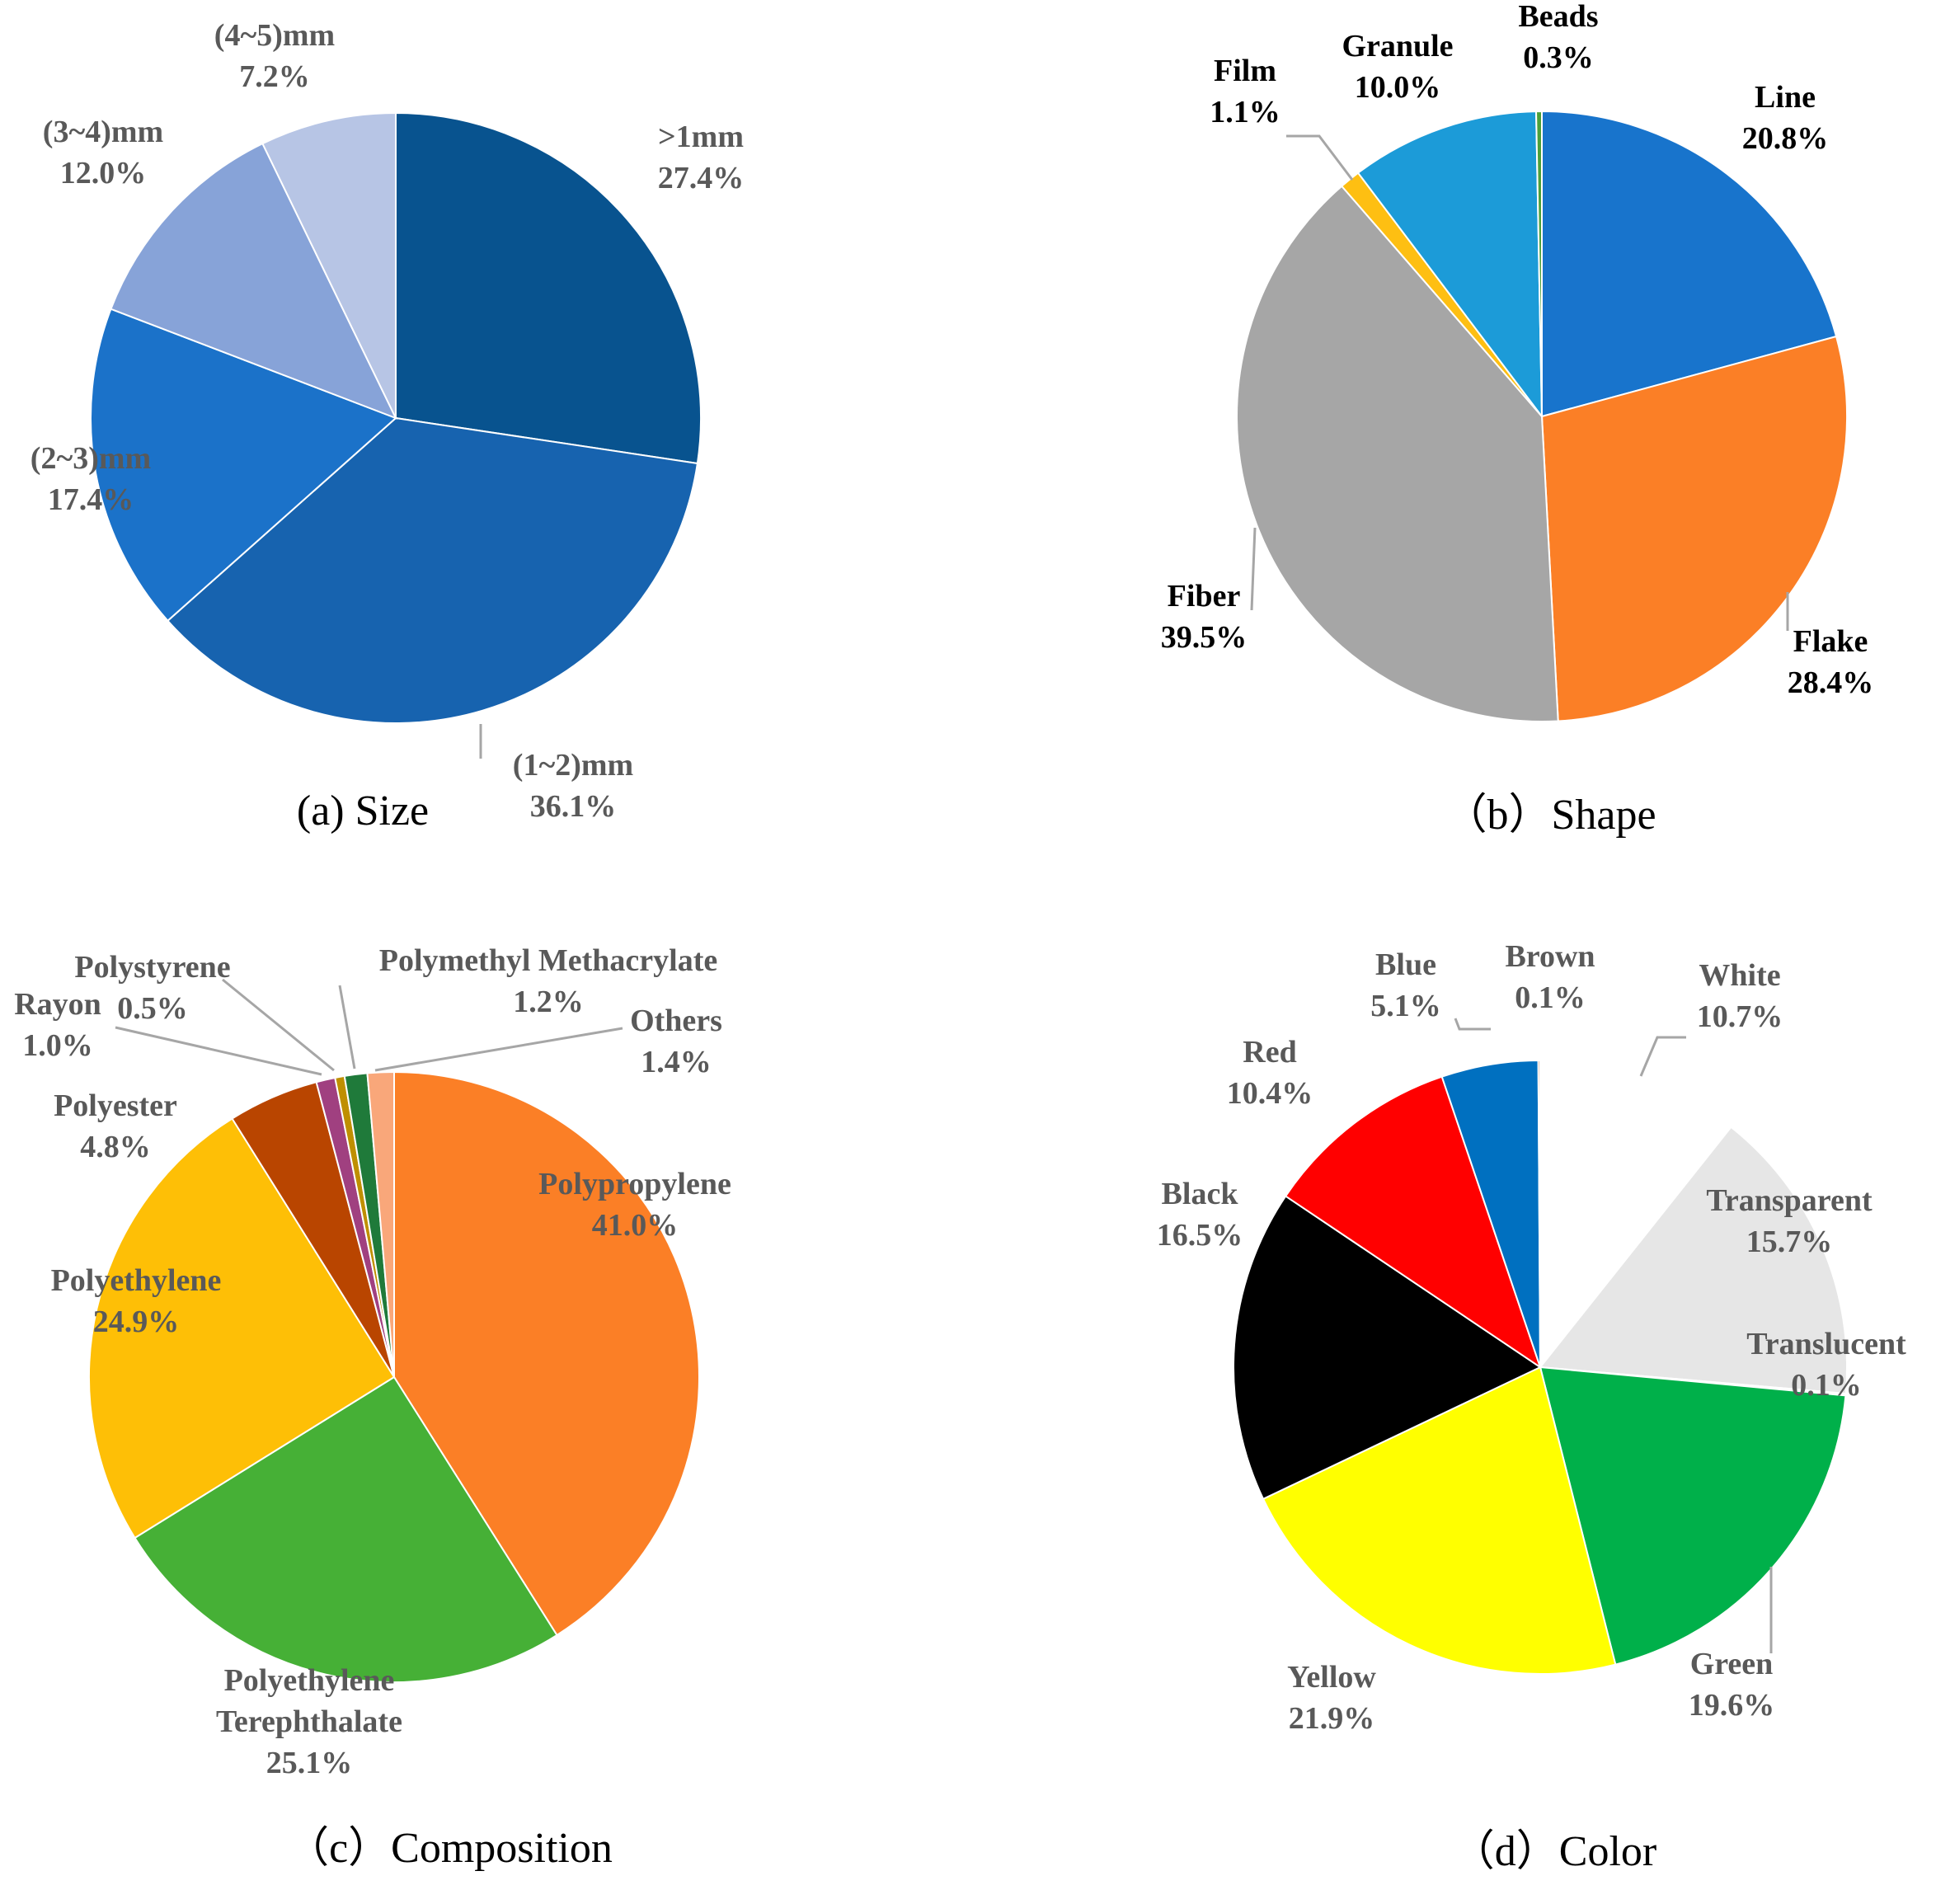 This screenshot has width=1936, height=1904. What do you see at coordinates (573, 786) in the screenshot?
I see `data-label-1-2-mm: (1~2)mm 36.1%` at bounding box center [573, 786].